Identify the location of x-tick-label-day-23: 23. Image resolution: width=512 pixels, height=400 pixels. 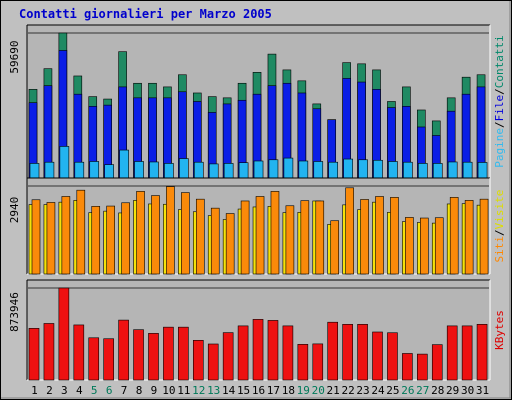
(362, 390).